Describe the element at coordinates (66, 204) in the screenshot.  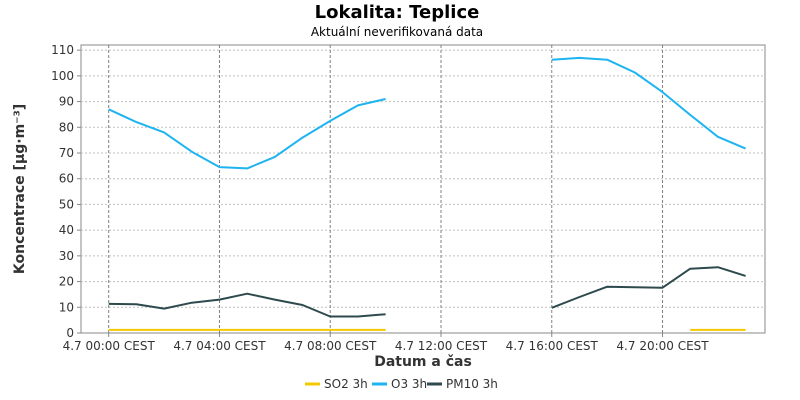
I see `y-tick-label: 50` at that location.